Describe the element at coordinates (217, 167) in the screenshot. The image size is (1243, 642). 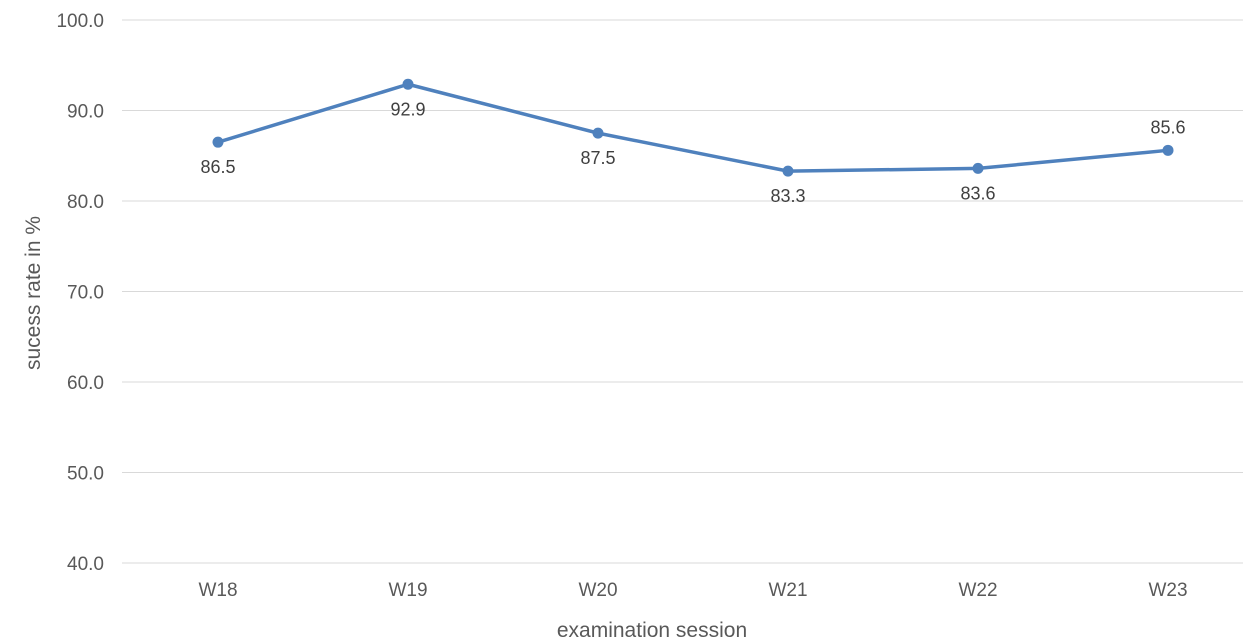
I see `data-label: 86.5` at that location.